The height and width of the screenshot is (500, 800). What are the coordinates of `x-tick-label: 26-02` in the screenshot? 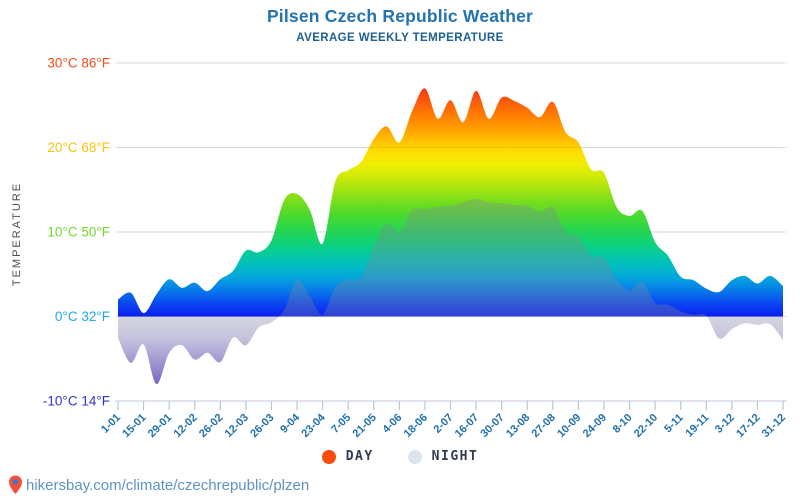 It's located at (211, 426).